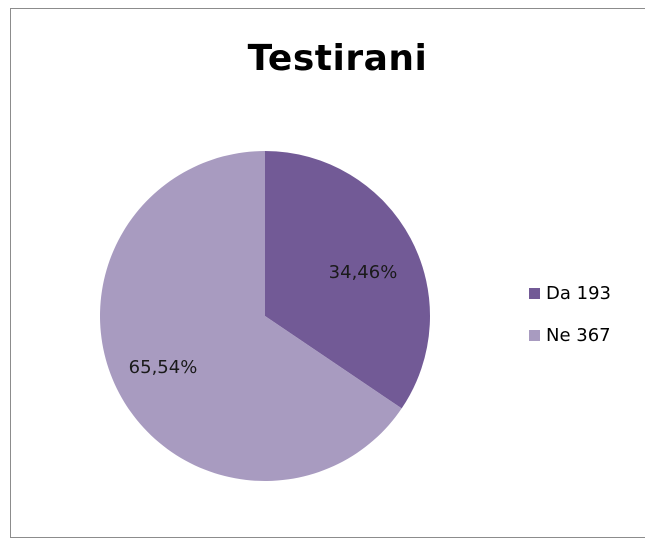 The height and width of the screenshot is (538, 645). Describe the element at coordinates (578, 335) in the screenshot. I see `legend-label-ne: Ne 367` at that location.